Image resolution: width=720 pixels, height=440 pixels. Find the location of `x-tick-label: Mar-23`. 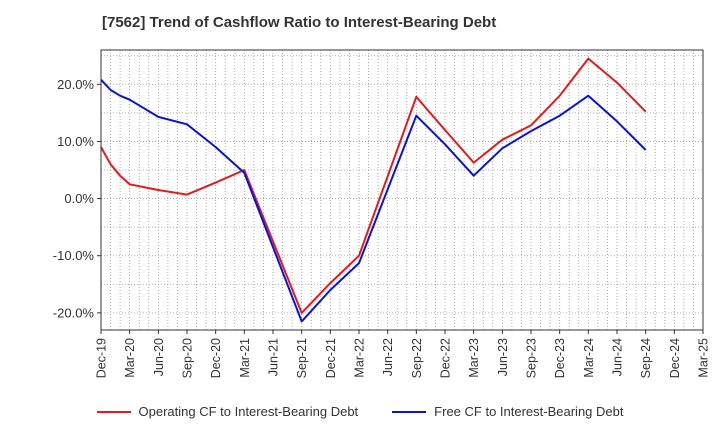

x-tick-label: Mar-23 is located at coordinates (474, 358).